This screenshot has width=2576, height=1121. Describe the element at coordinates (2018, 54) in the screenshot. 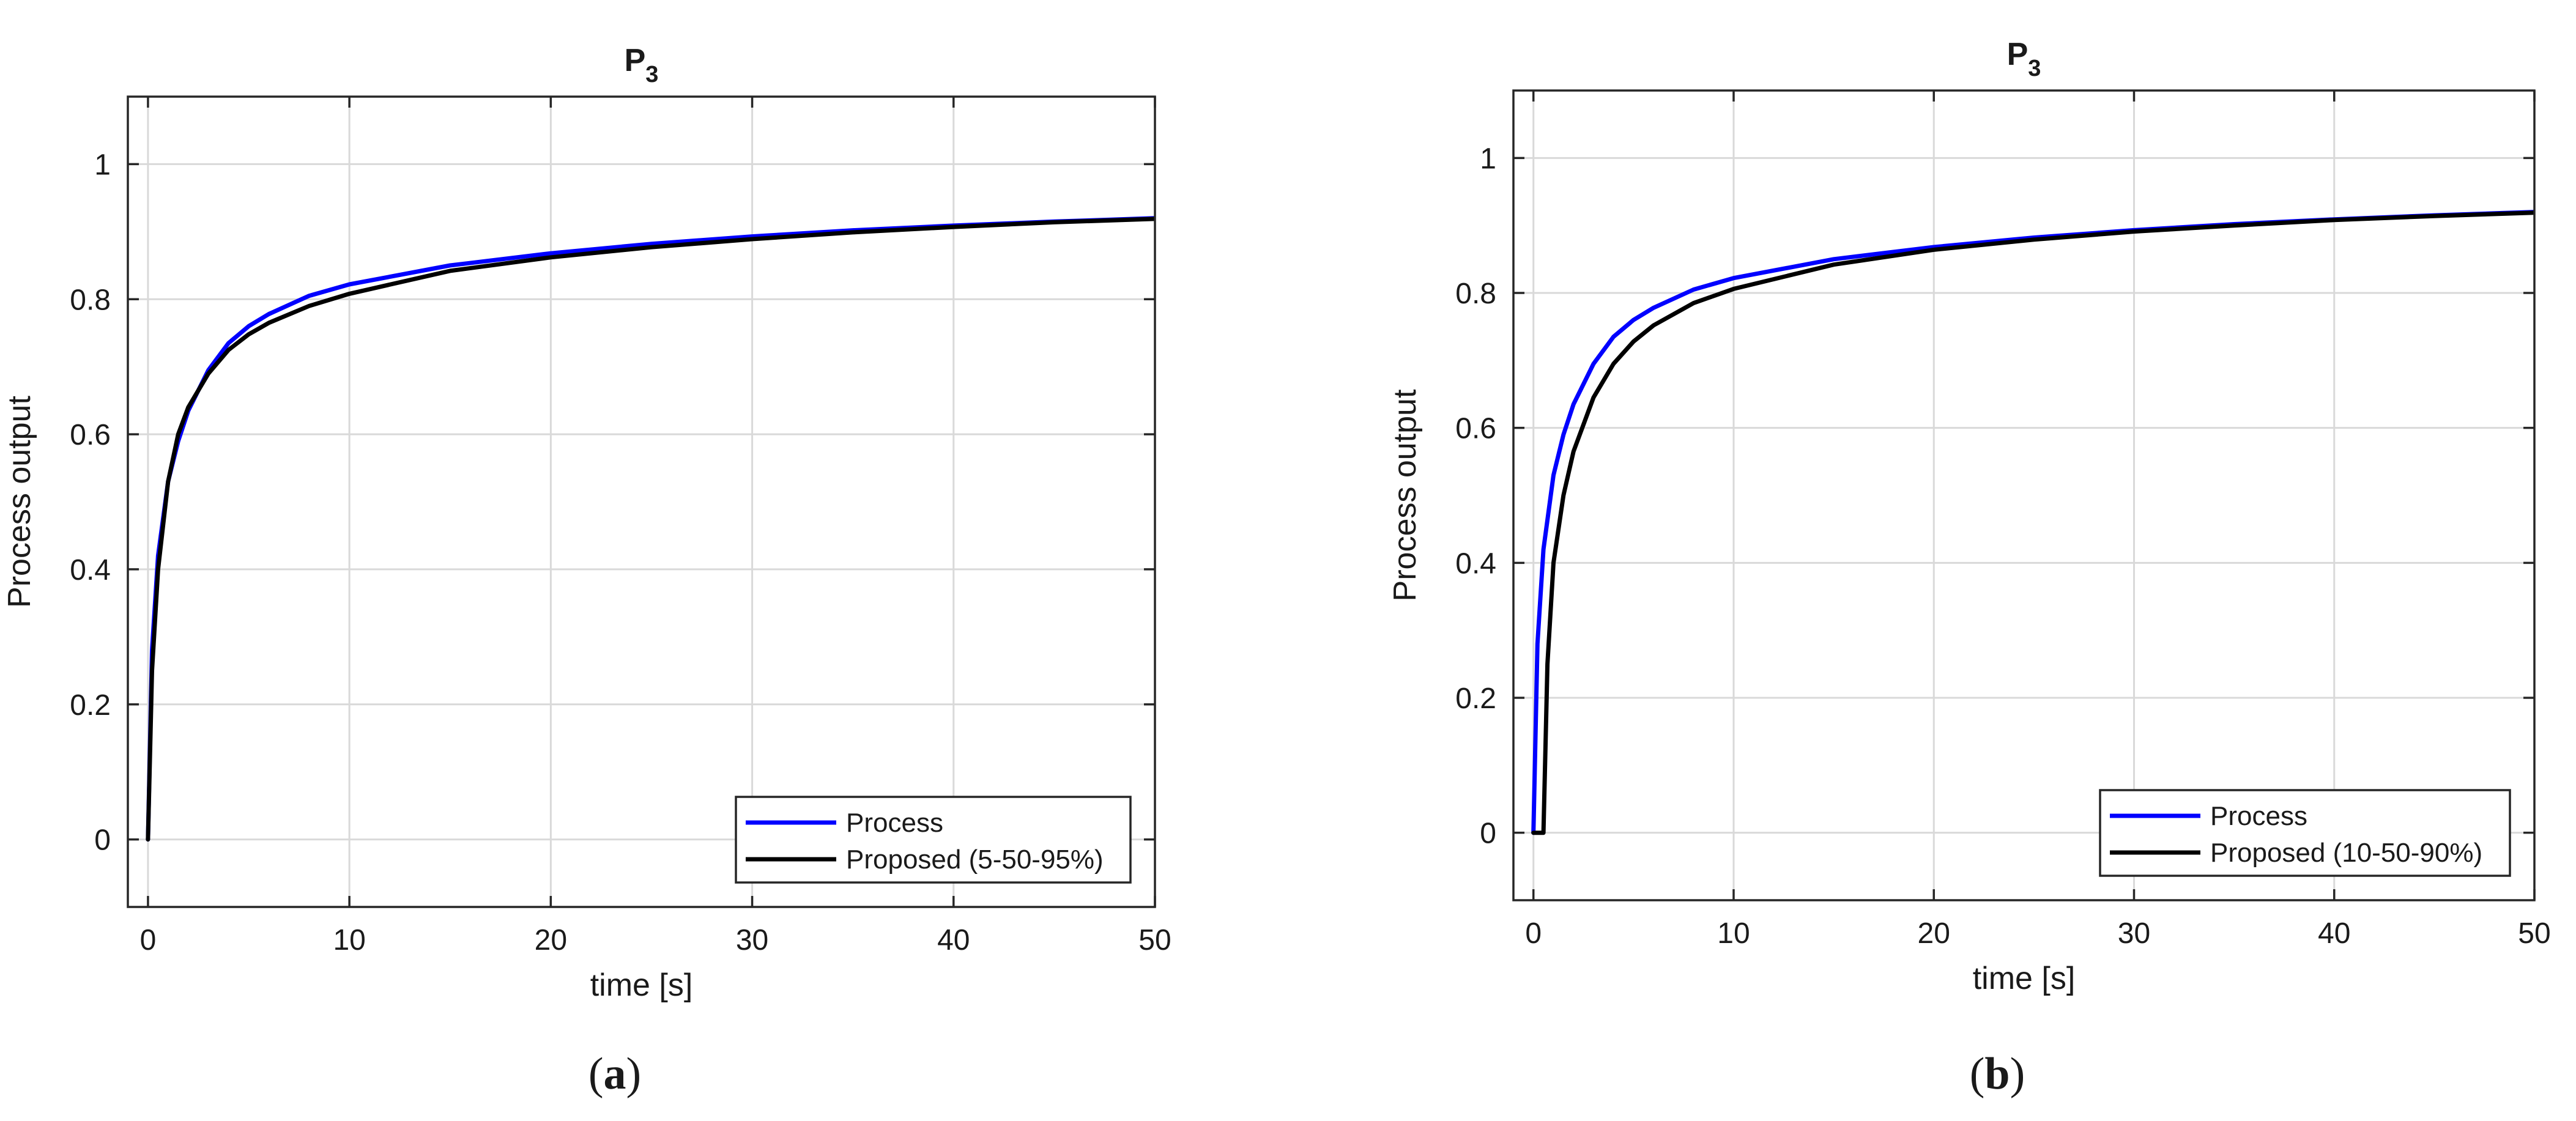

I see `chart-b-title-main: P` at that location.